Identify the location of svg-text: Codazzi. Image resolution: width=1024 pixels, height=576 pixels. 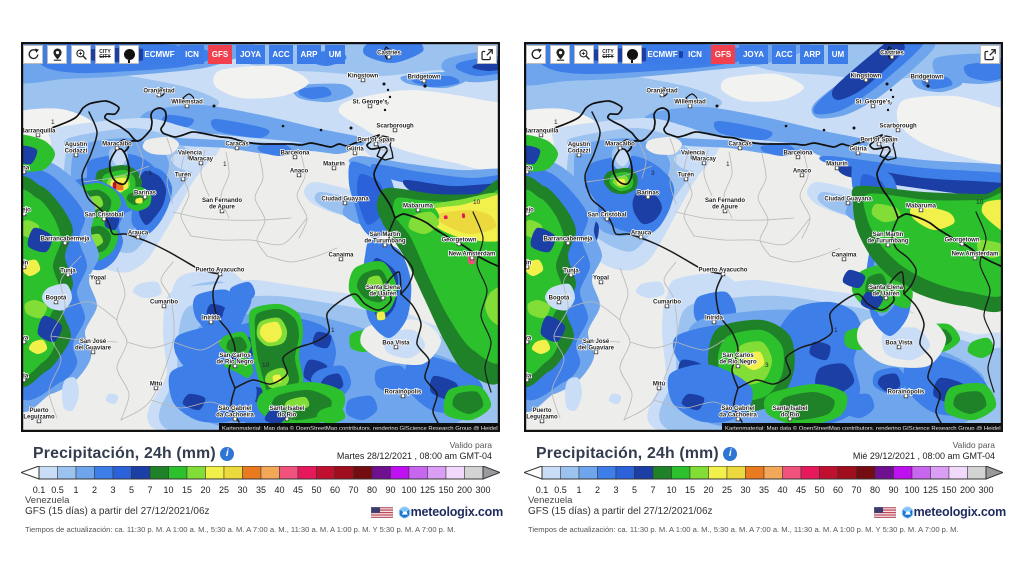
(76, 152).